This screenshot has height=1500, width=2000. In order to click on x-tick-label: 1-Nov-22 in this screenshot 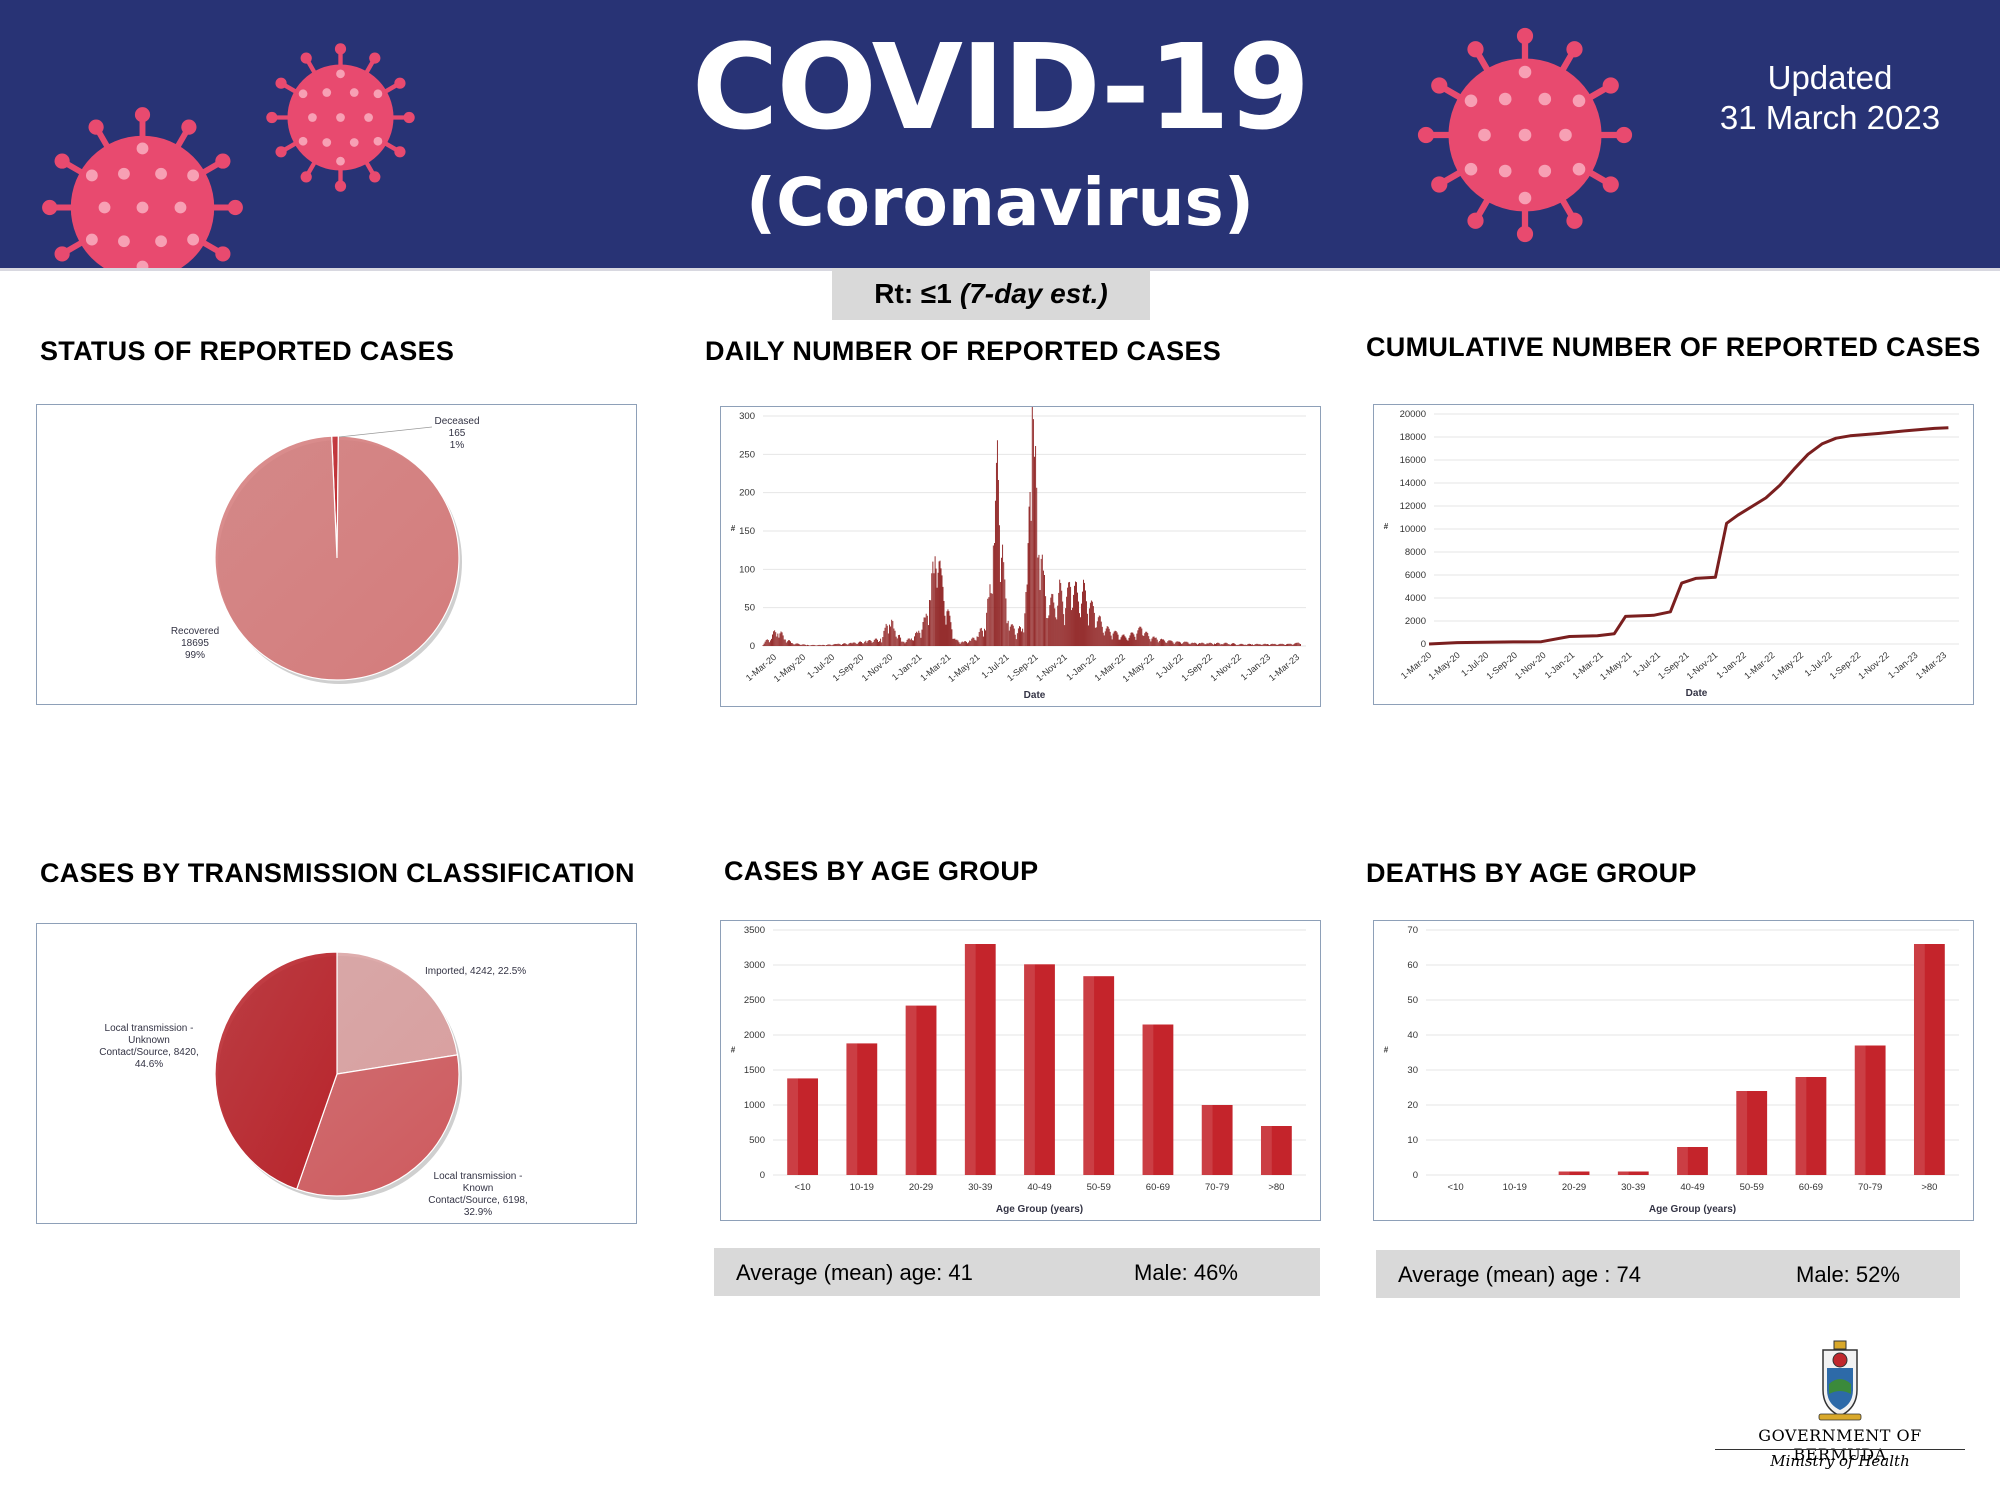, I will do `click(1225, 667)`.